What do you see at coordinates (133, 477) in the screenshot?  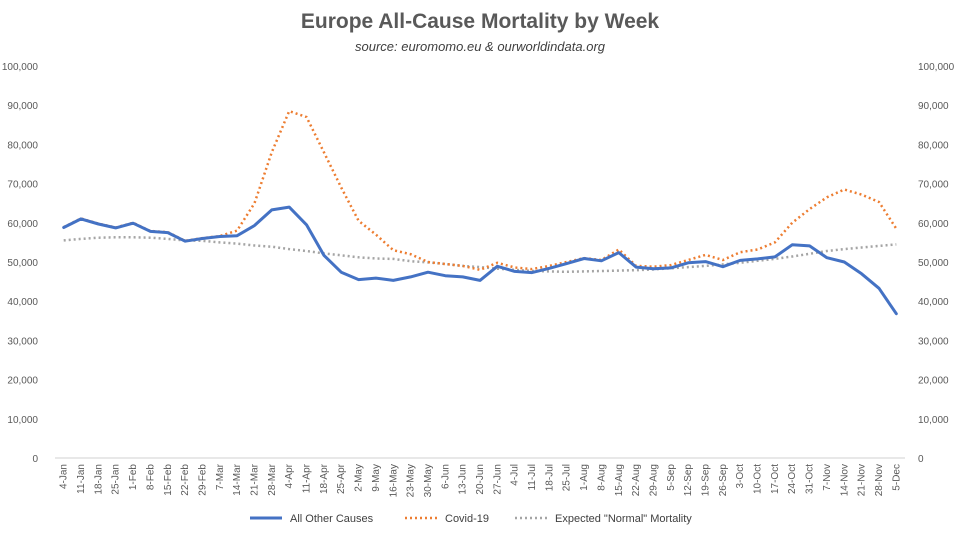 I see `x-tick-label: 1-Feb` at bounding box center [133, 477].